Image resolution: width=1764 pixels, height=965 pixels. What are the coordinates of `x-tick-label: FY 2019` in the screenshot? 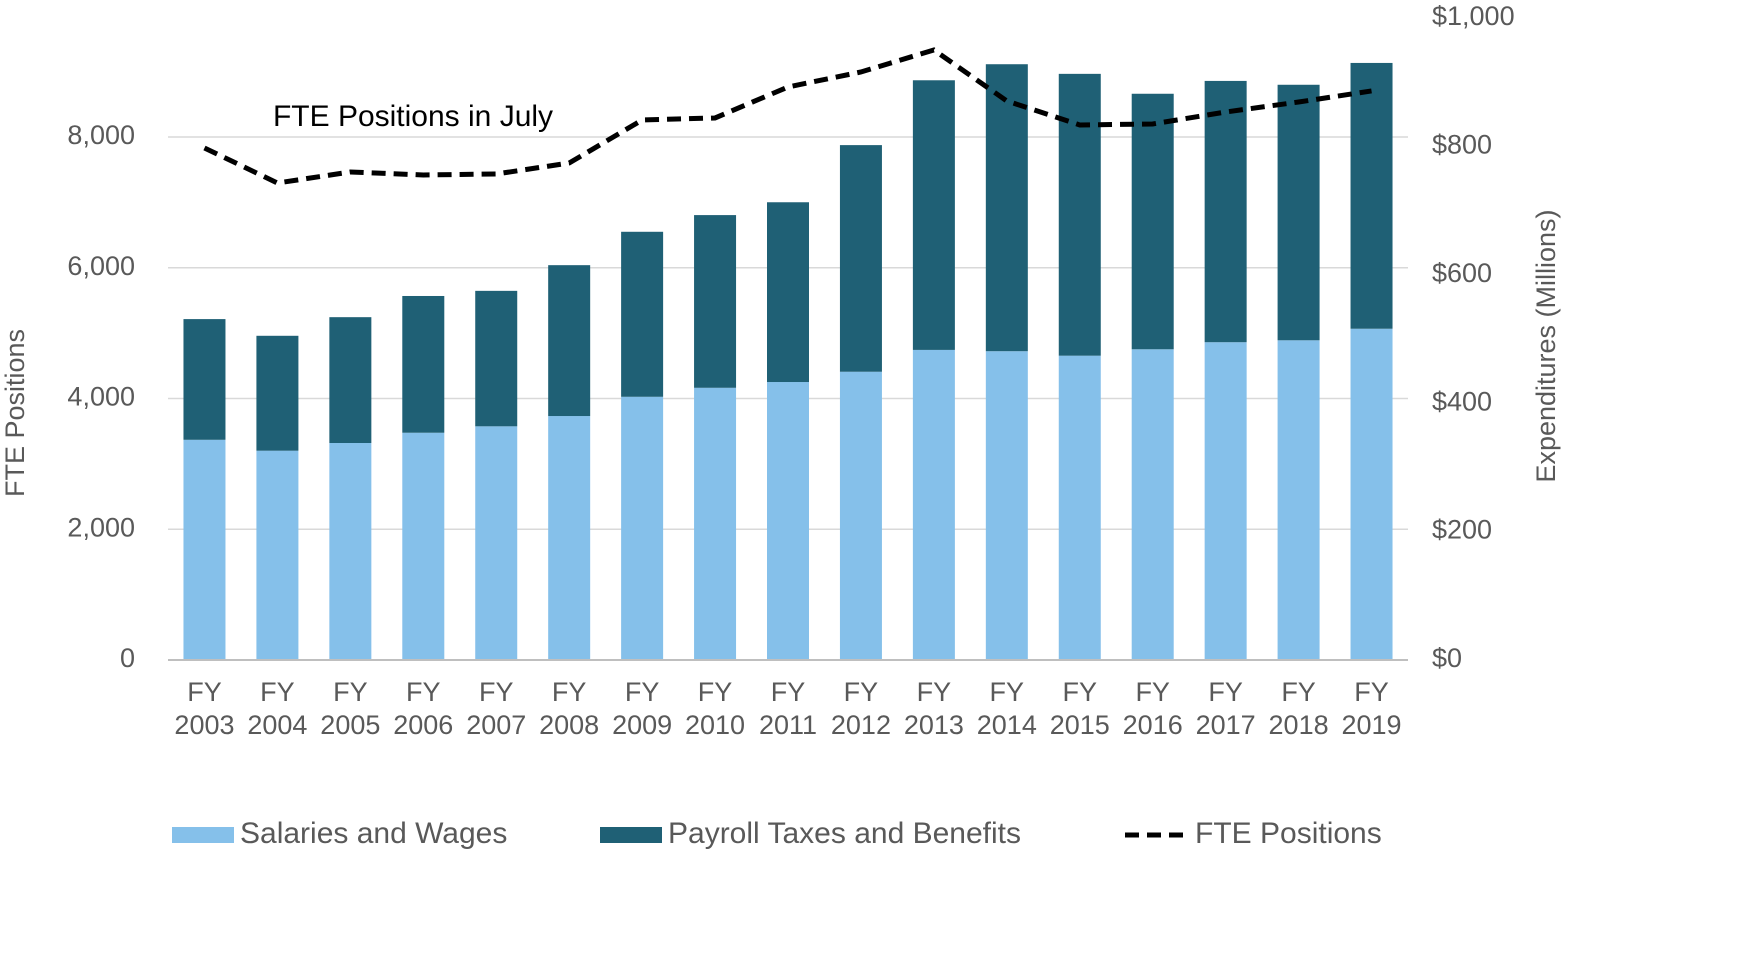 It's located at (1371, 708).